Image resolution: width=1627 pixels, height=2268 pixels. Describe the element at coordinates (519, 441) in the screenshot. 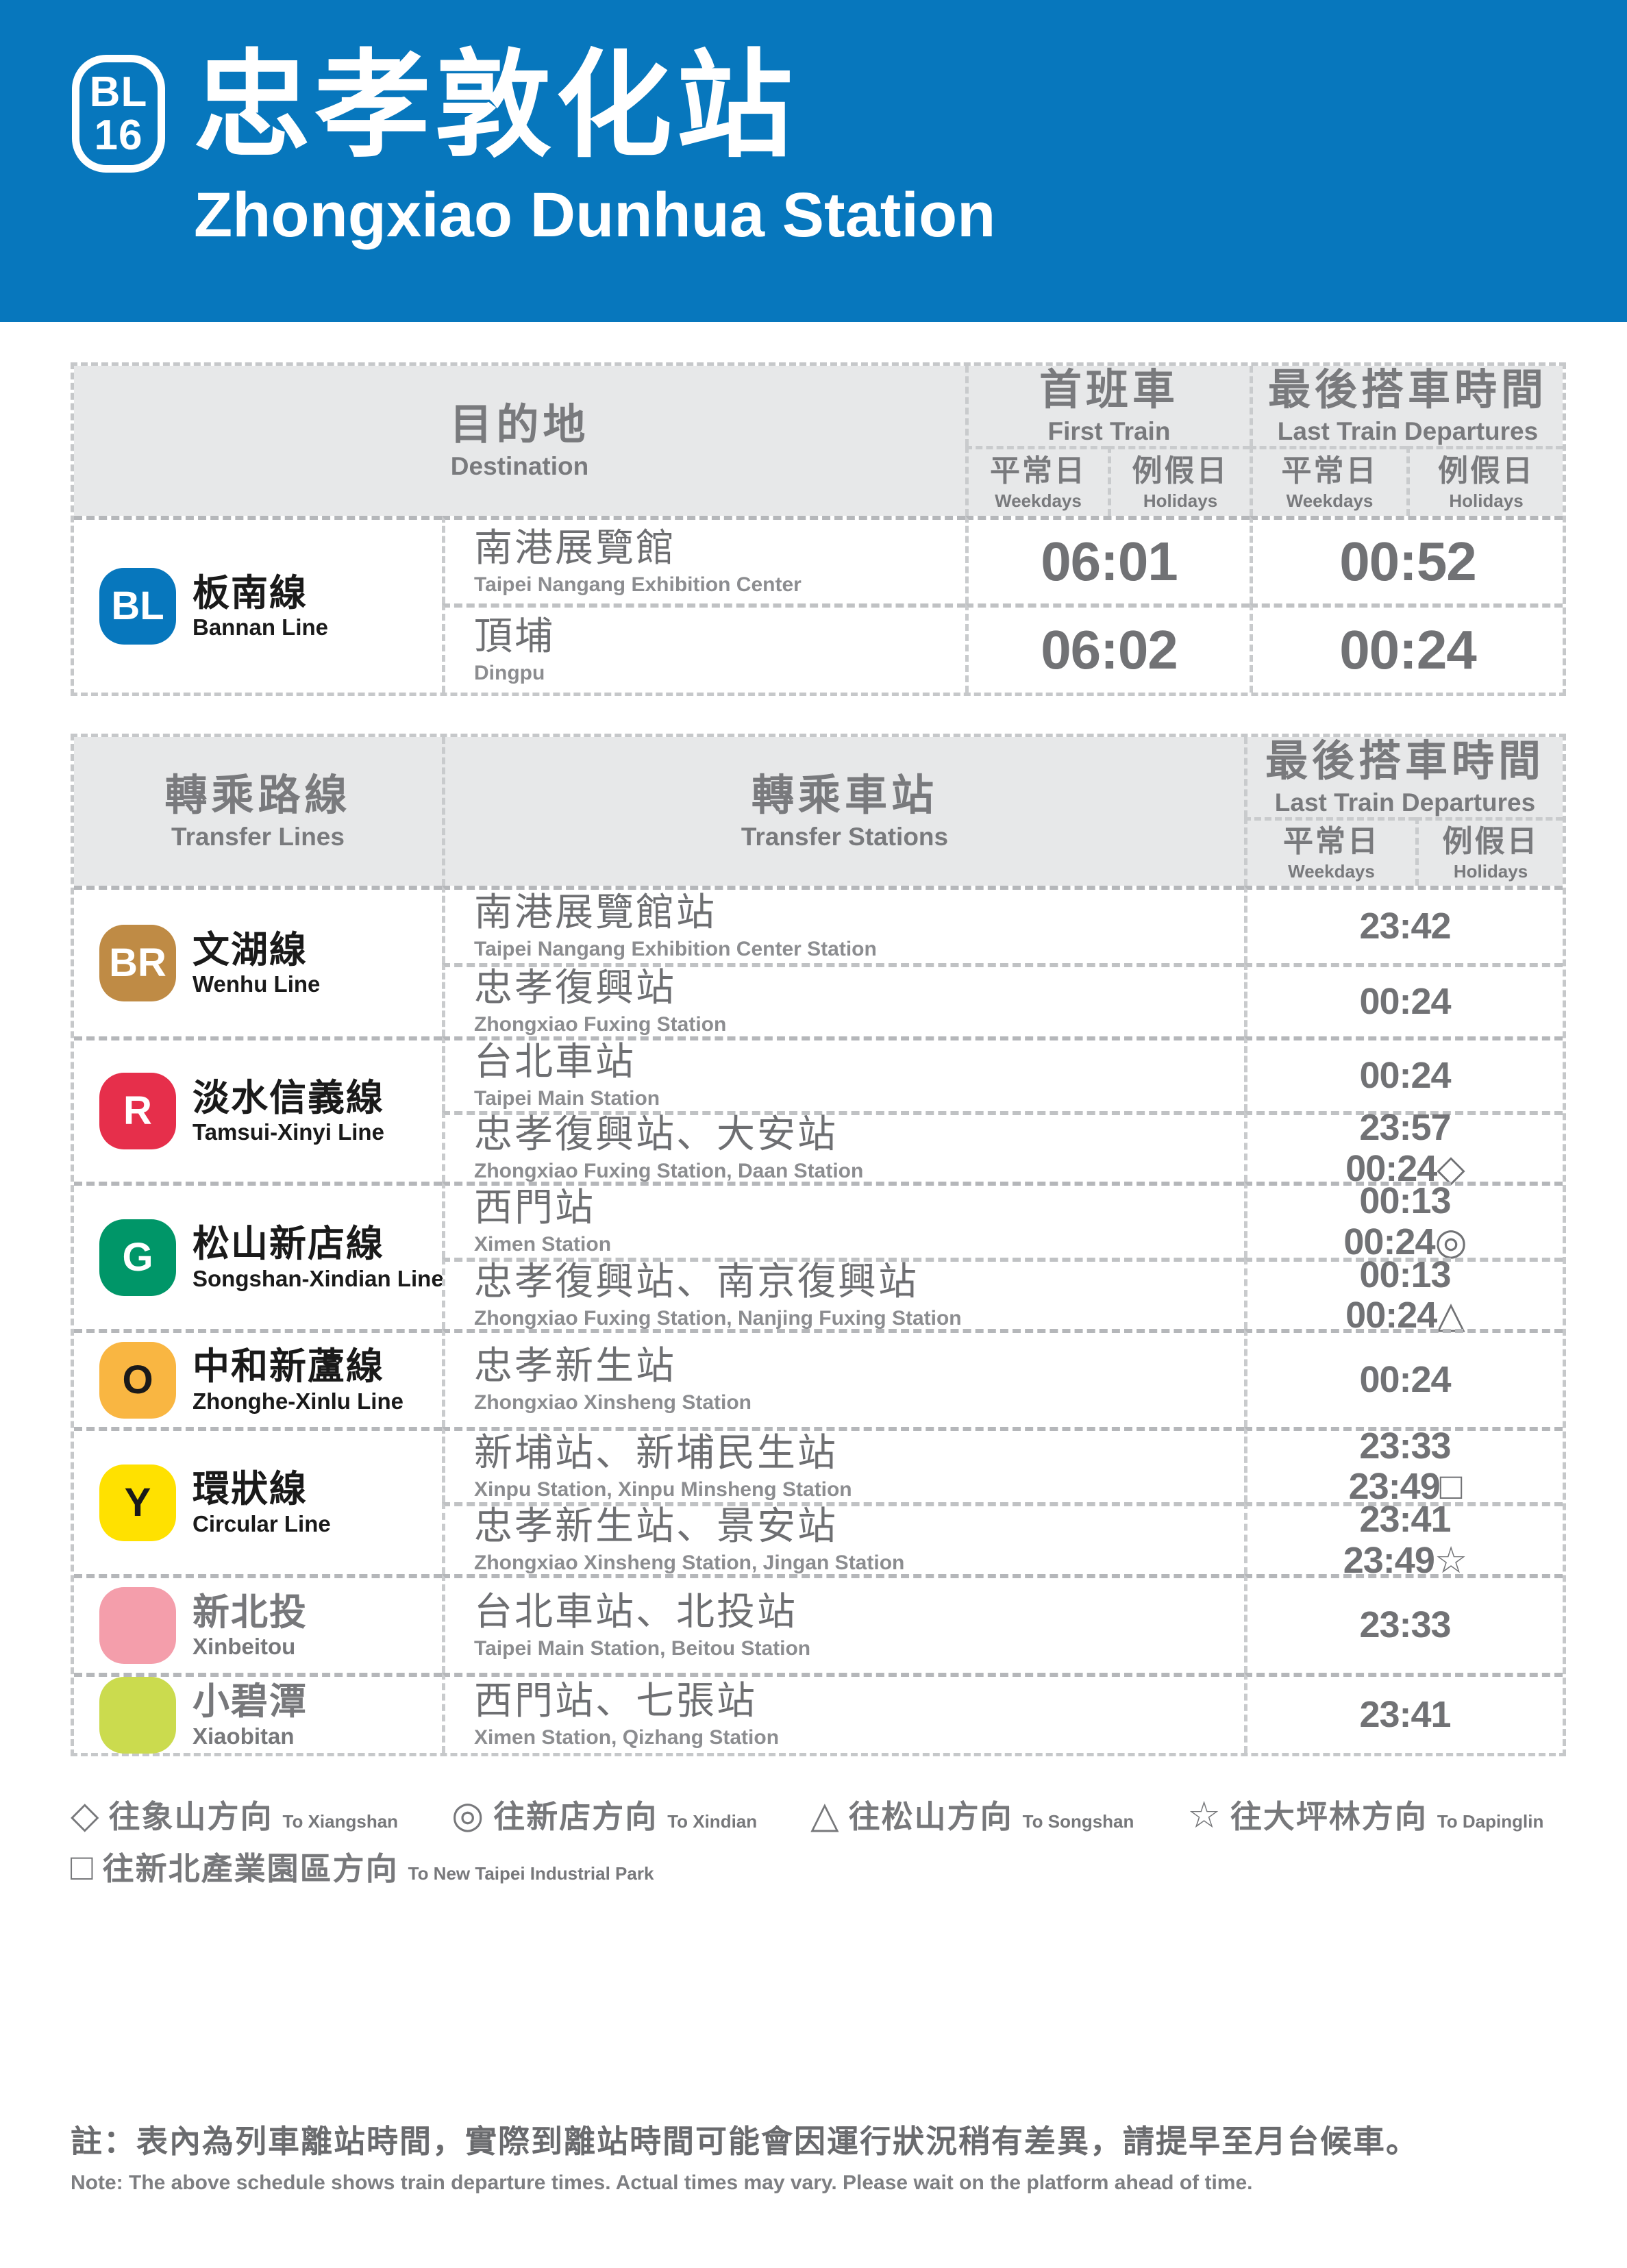

I see `destination-header: 目的地 Destination` at that location.